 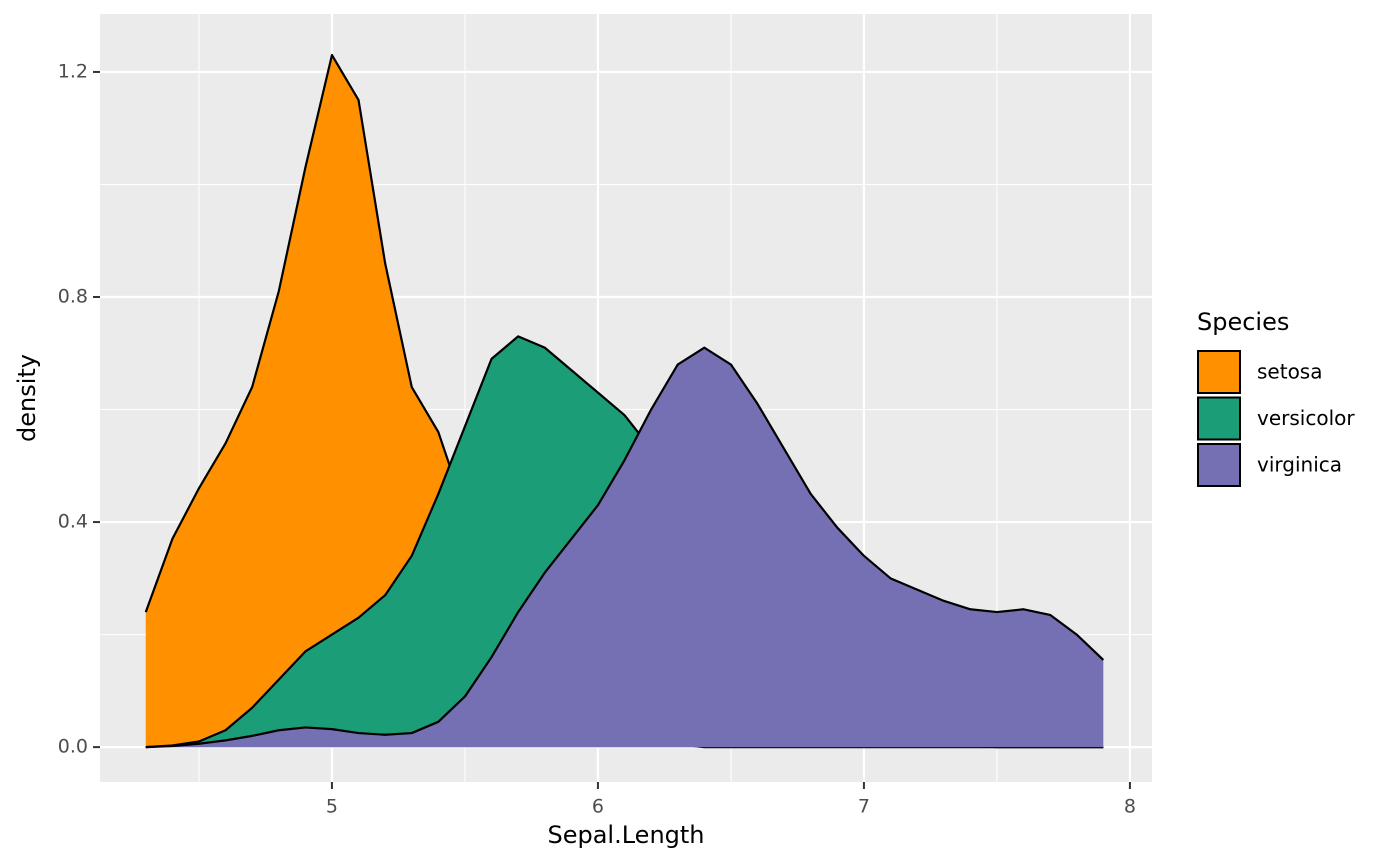 I want to click on x-tick-label: 5, so click(x=332, y=807).